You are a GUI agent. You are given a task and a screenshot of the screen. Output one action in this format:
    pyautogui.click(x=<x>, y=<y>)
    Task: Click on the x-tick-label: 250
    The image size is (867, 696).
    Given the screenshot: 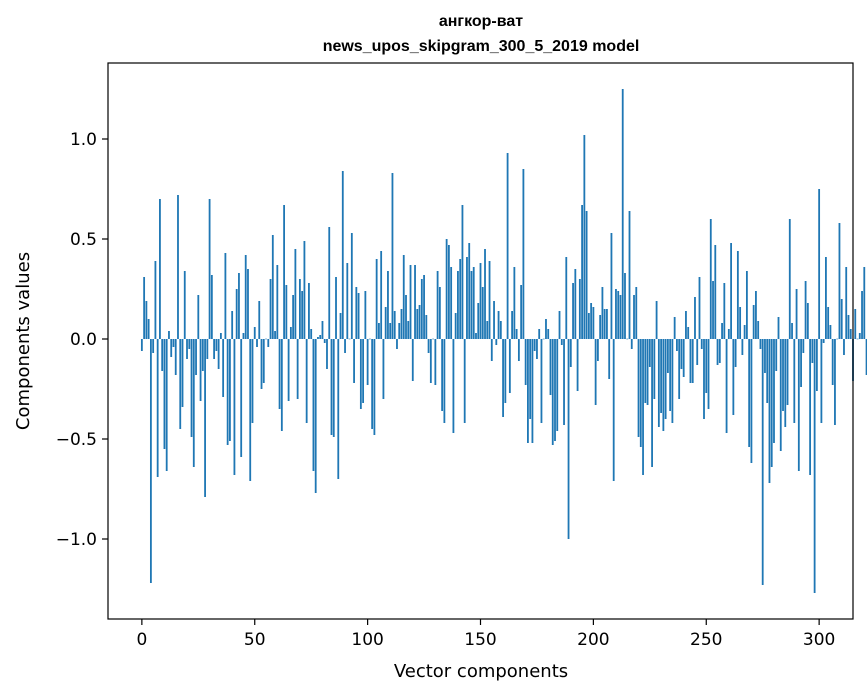 What is the action you would take?
    pyautogui.click(x=706, y=640)
    